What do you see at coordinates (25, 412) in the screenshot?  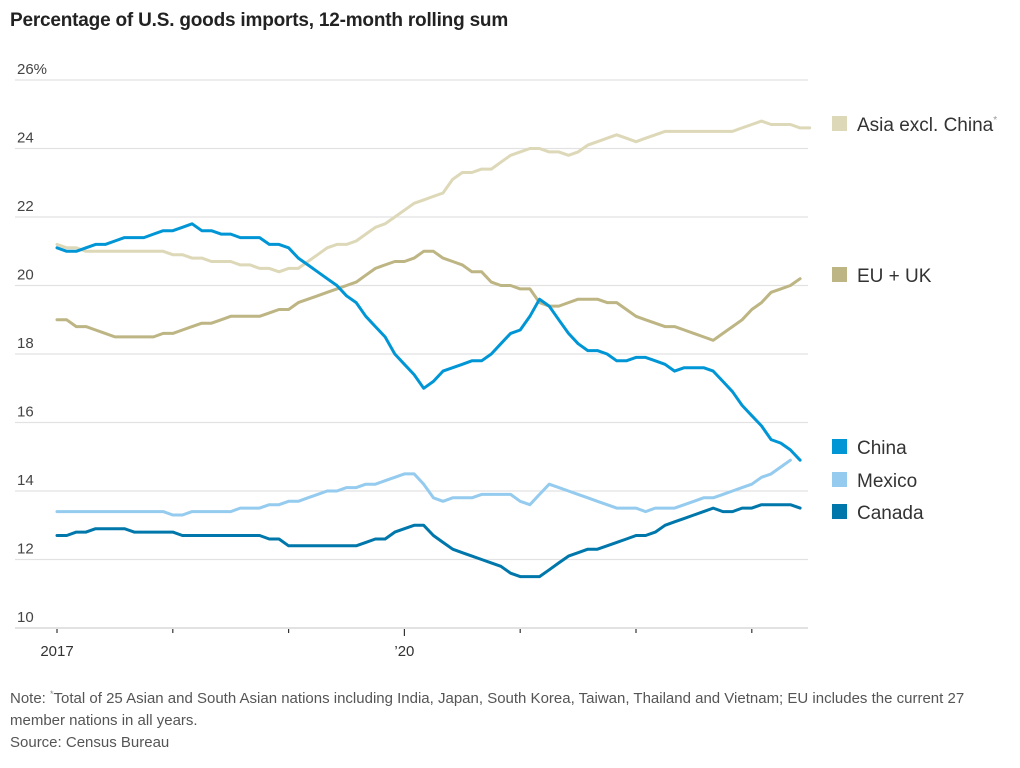 I see `y-tick-label: 16` at bounding box center [25, 412].